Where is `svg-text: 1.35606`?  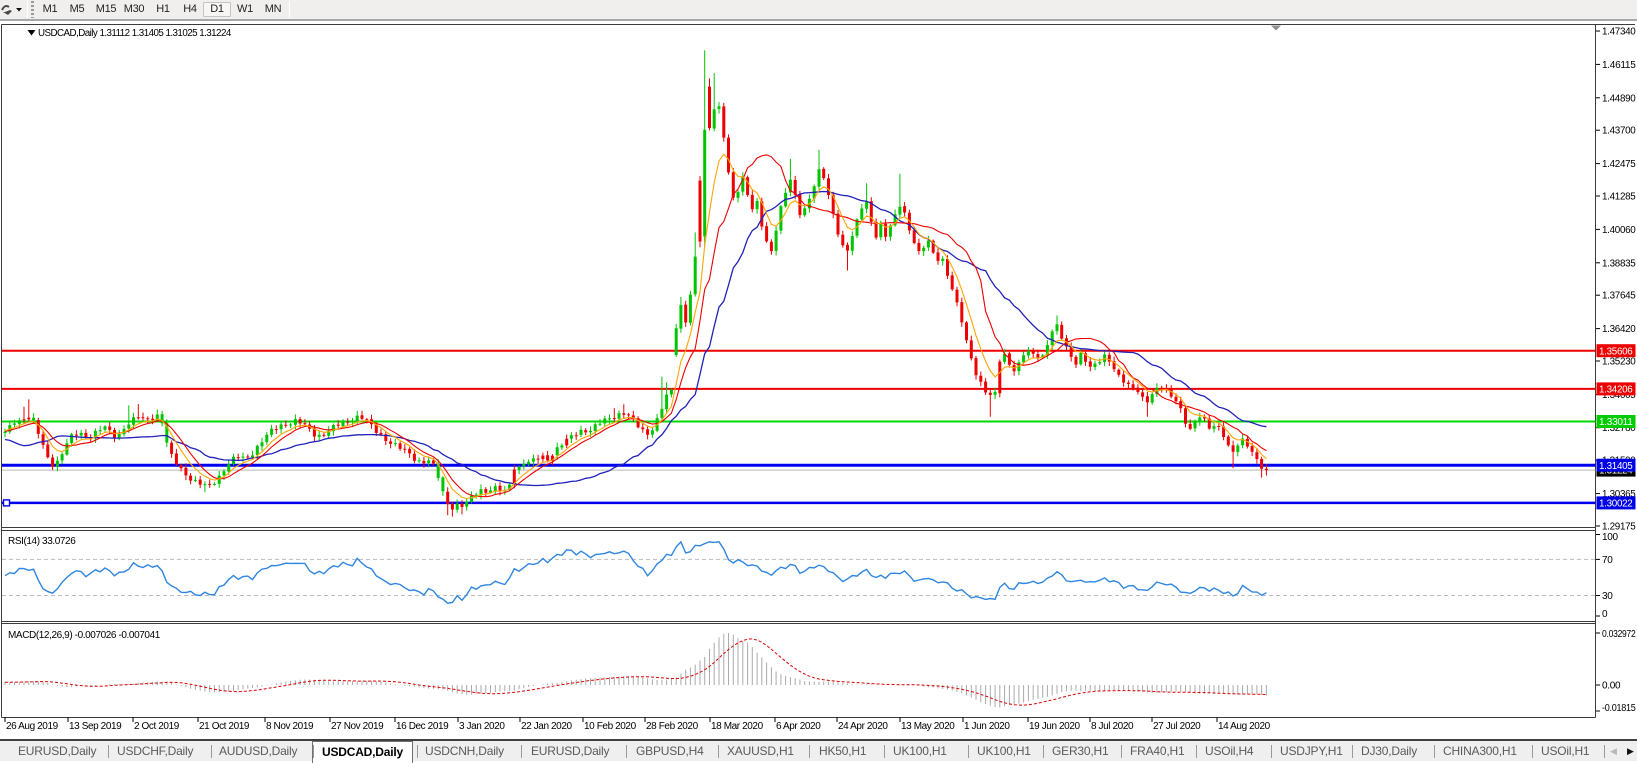 svg-text: 1.35606 is located at coordinates (1616, 351).